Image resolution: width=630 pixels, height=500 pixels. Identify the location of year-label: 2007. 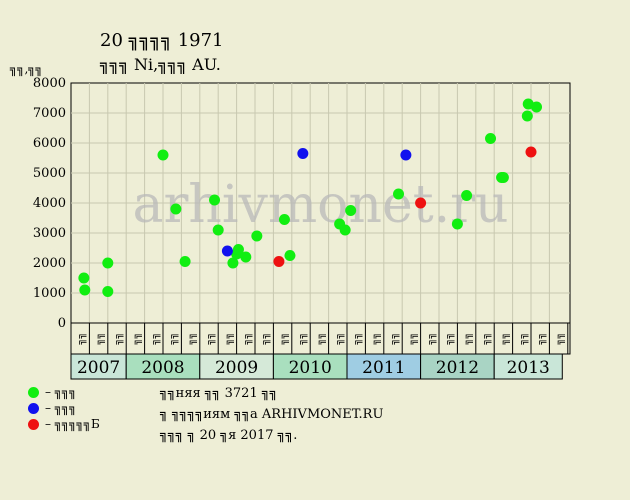
(98, 368).